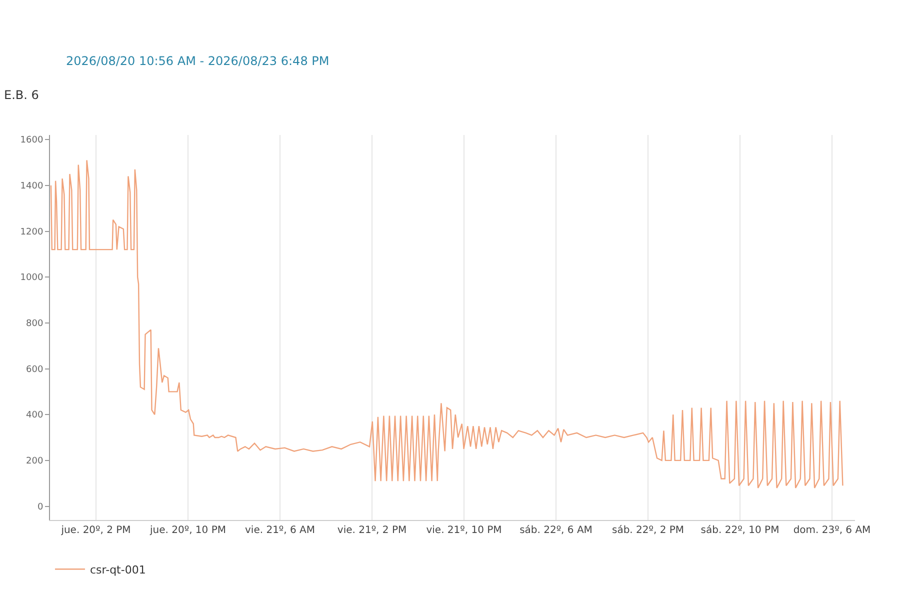 This screenshot has width=900, height=600. What do you see at coordinates (832, 530) in the screenshot?
I see `x-tick-label: dom. 23º, 6 AM` at bounding box center [832, 530].